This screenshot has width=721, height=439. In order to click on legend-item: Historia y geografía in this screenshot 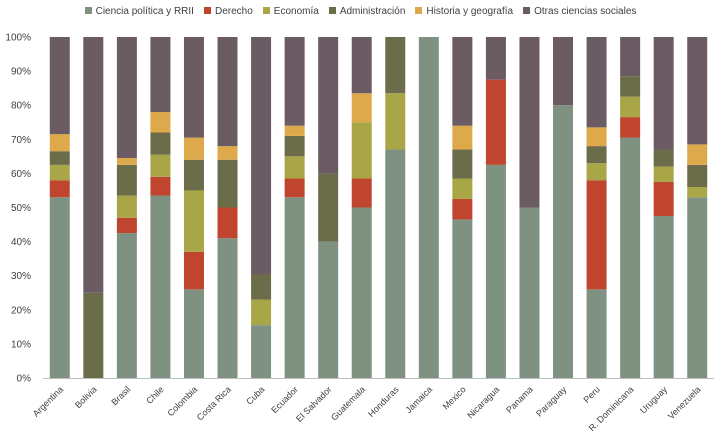, I will do `click(464, 11)`.